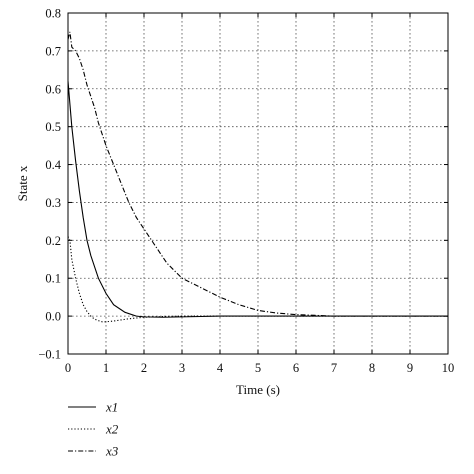 Image resolution: width=474 pixels, height=474 pixels. I want to click on x-tick-label: 3, so click(182, 368).